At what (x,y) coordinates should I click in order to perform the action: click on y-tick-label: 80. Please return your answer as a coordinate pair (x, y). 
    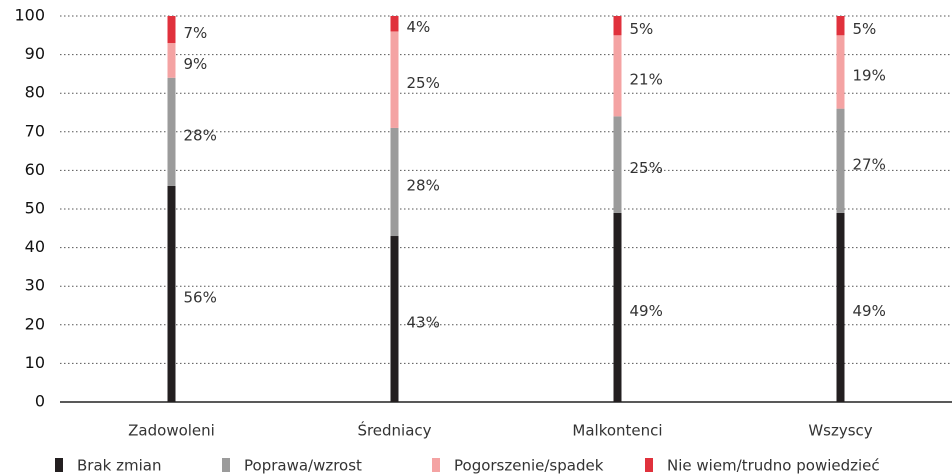
    Looking at the image, I should click on (35, 92).